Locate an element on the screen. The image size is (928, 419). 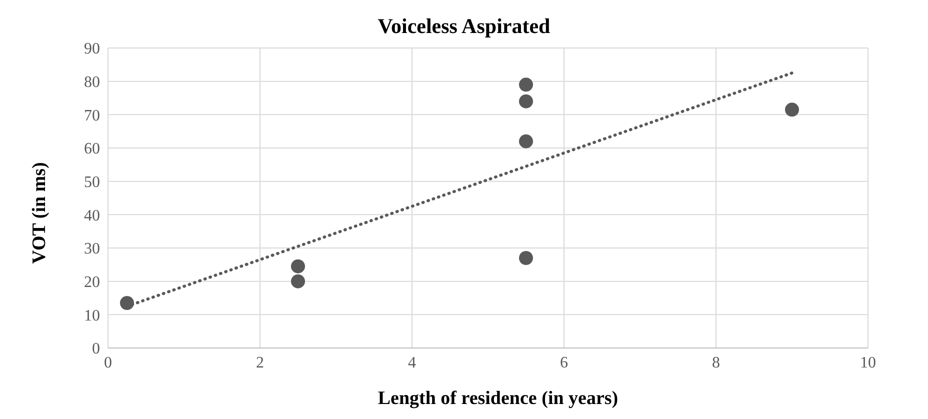
x-tick-label: 6 is located at coordinates (564, 363).